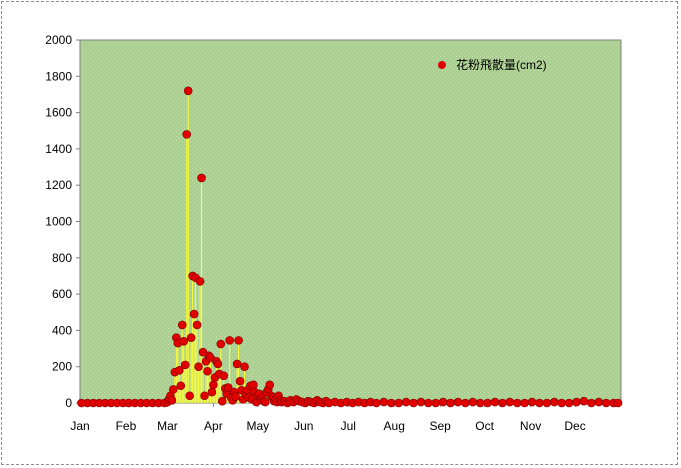 Image resolution: width=681 pixels, height=468 pixels. I want to click on x-tick-label: Feb, so click(126, 426).